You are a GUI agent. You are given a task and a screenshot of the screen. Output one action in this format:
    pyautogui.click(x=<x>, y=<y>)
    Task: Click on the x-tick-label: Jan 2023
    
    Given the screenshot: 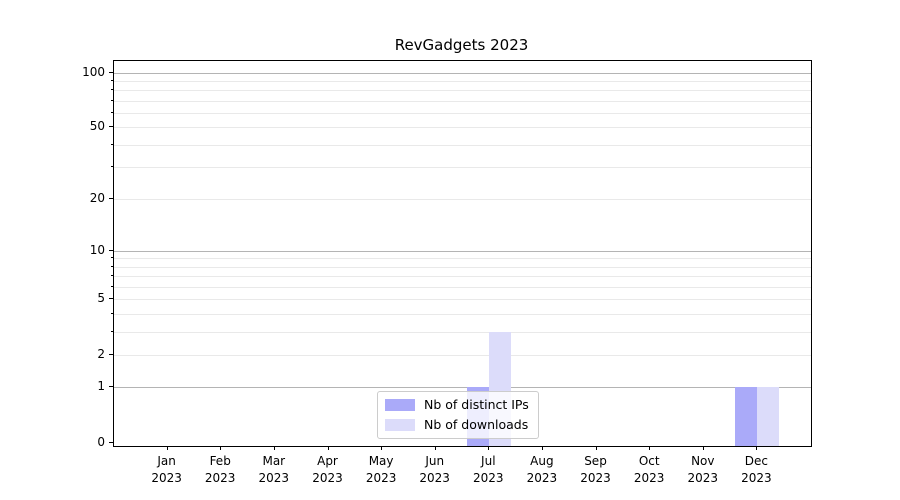 What is the action you would take?
    pyautogui.click(x=166, y=469)
    